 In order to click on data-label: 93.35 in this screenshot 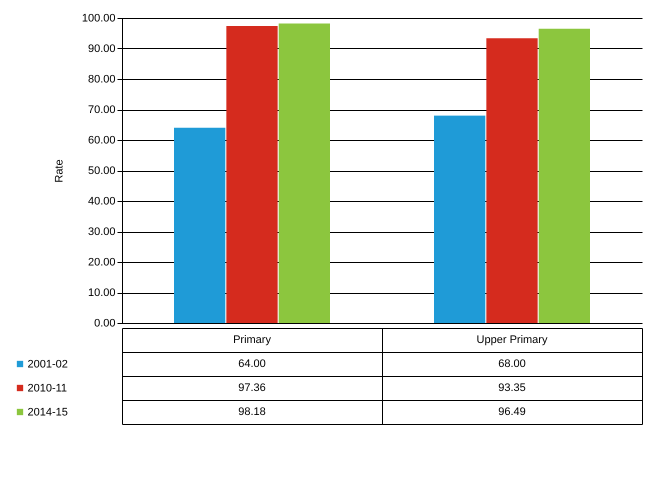, I will do `click(512, 388)`.